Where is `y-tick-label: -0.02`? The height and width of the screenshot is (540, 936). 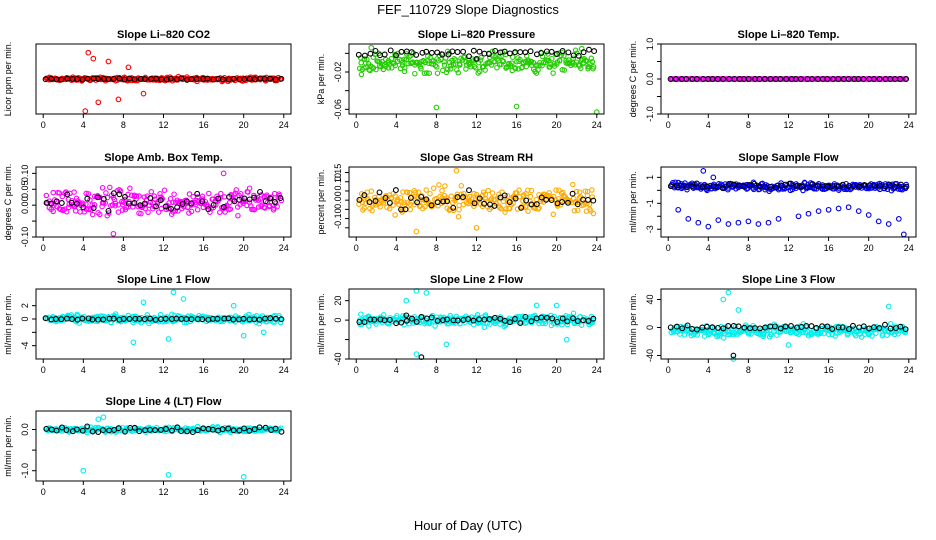 y-tick-label: -0.02 is located at coordinates (338, 72).